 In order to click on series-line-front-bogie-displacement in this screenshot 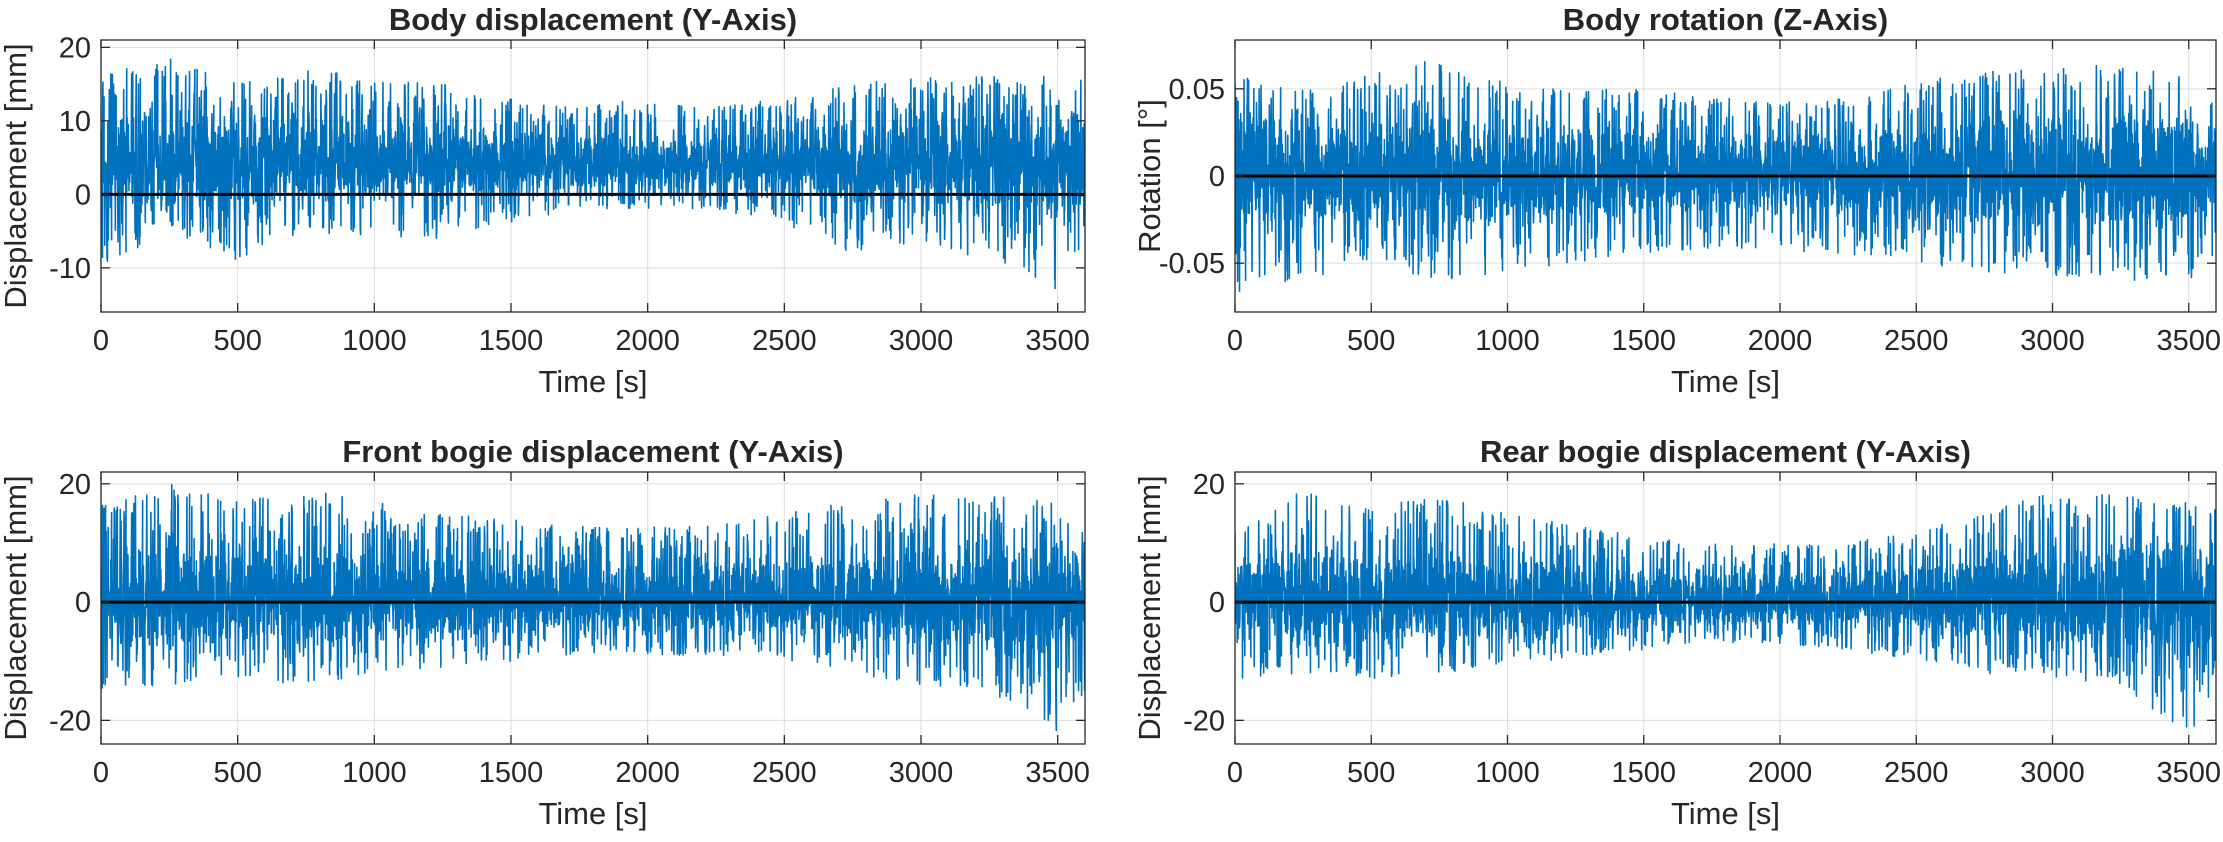, I will do `click(593, 607)`.